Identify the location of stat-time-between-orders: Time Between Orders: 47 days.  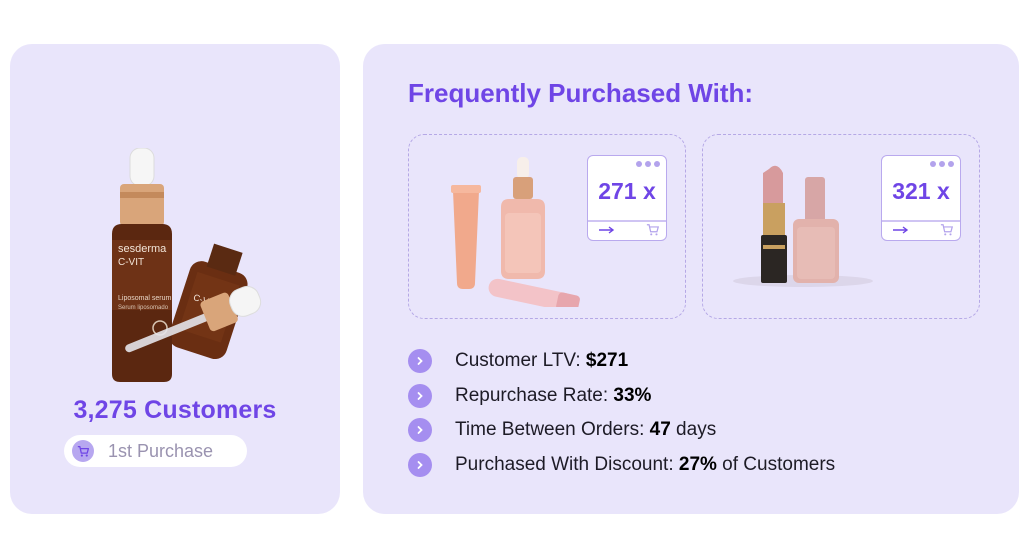
(621, 430).